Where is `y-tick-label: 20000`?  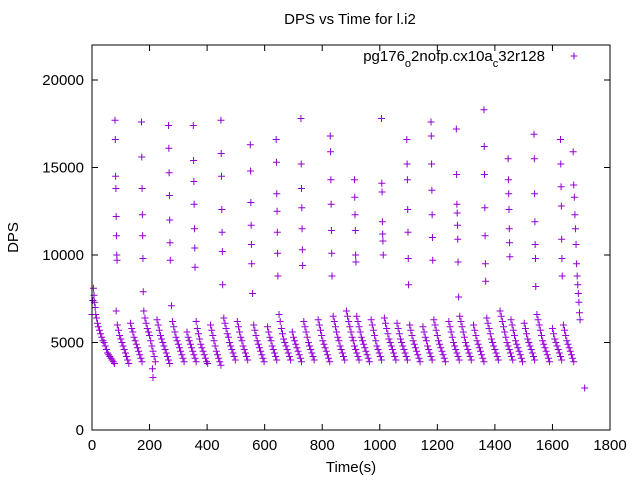 y-tick-label: 20000 is located at coordinates (63, 80).